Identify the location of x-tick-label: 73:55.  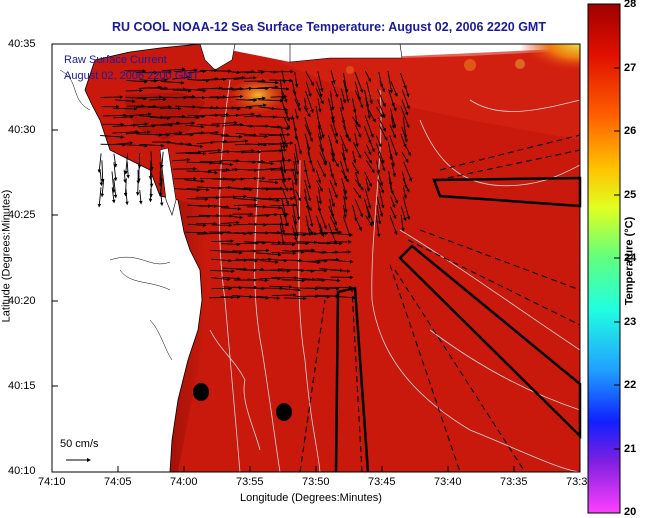
(250, 482).